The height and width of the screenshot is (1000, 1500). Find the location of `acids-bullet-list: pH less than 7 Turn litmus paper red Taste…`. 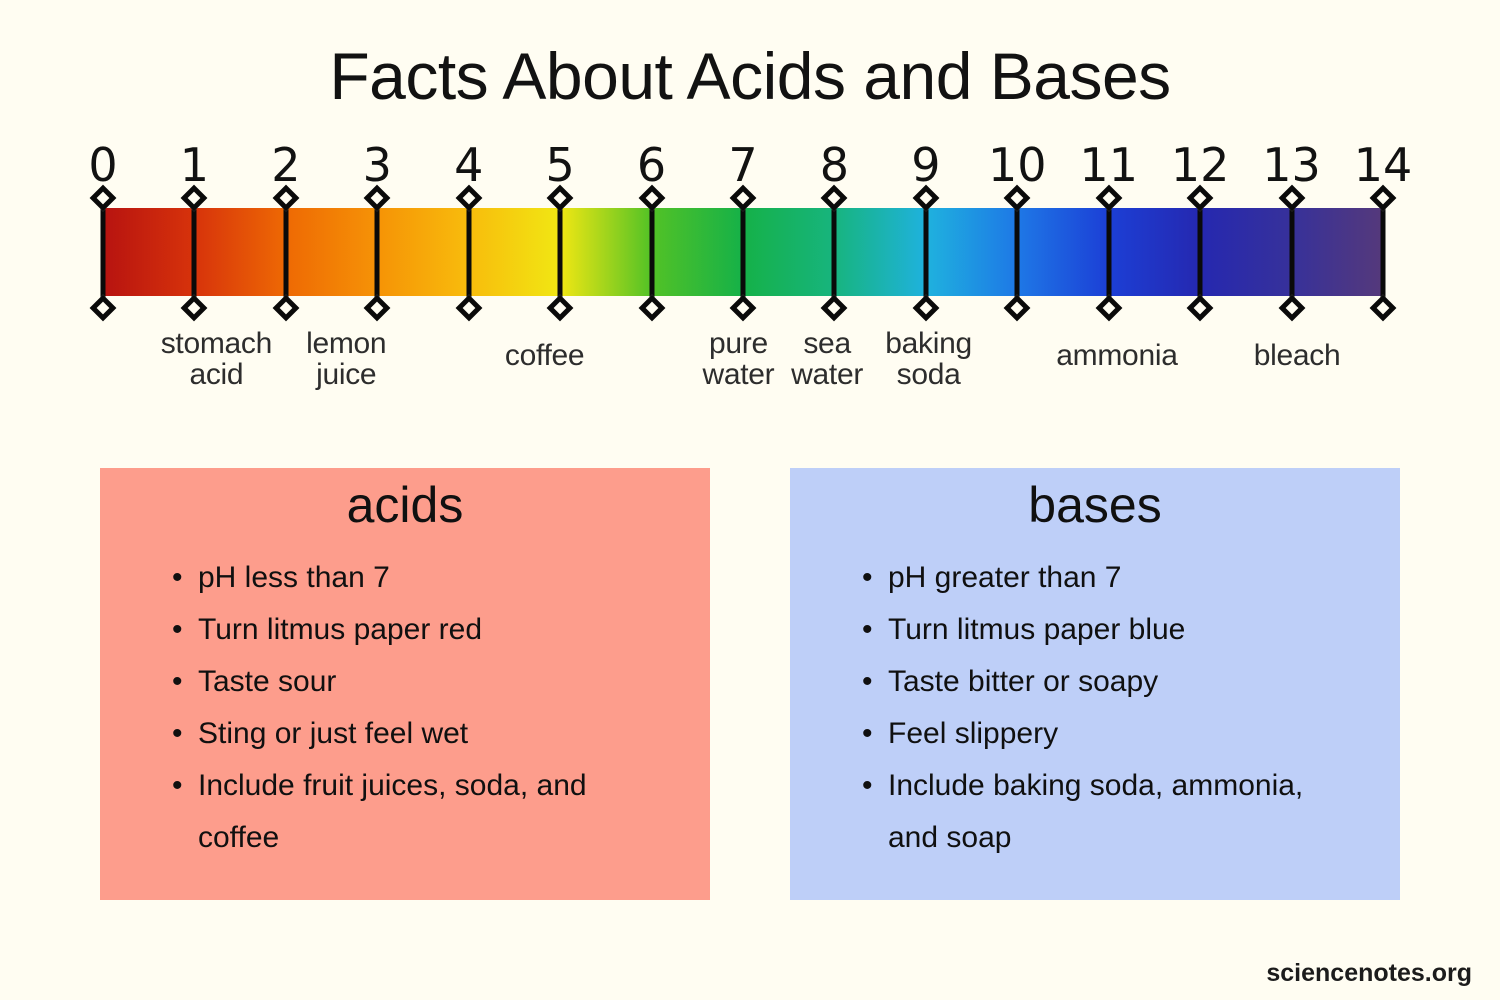

acids-bullet-list: pH less than 7 Turn litmus paper red Taste… is located at coordinates (422, 708).